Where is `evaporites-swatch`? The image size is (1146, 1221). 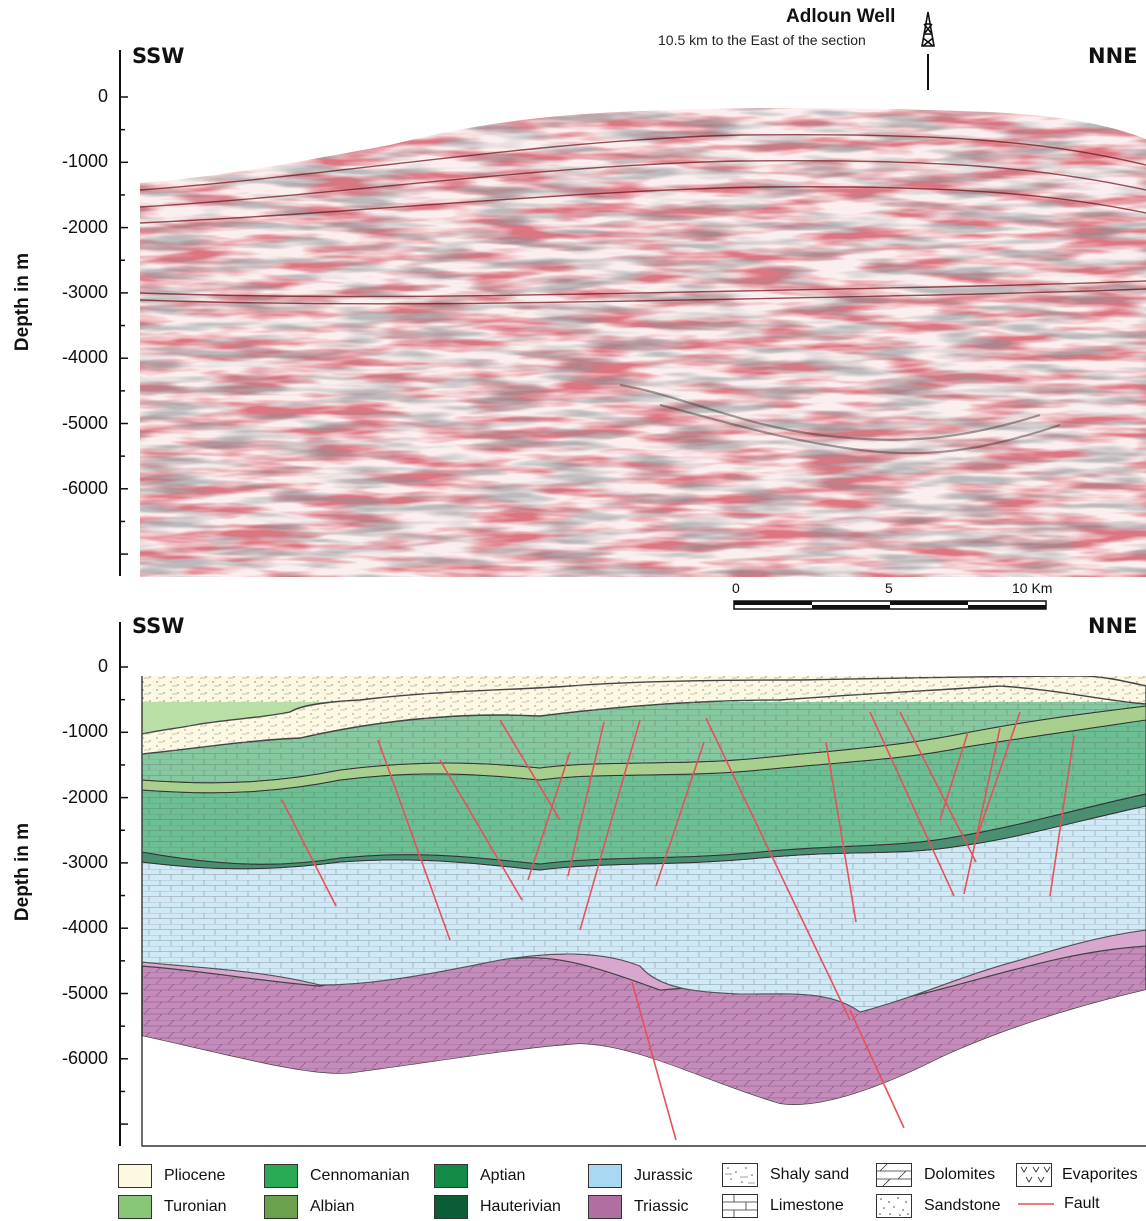
evaporites-swatch is located at coordinates (1034, 1175).